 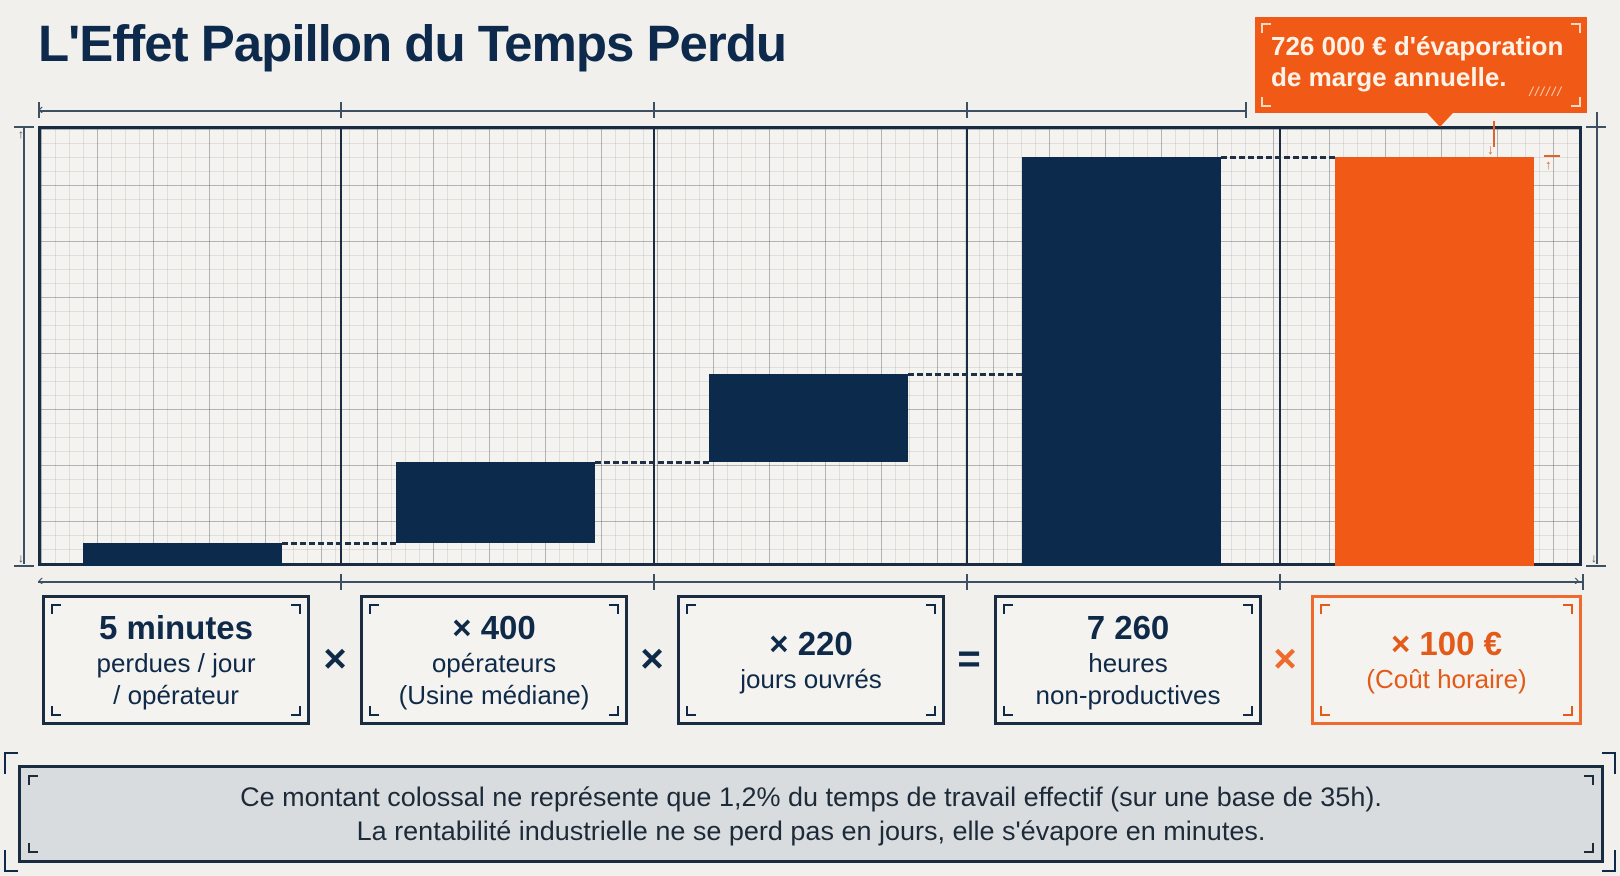 I want to click on formula-label: (Coût horaire), so click(x=1446, y=679).